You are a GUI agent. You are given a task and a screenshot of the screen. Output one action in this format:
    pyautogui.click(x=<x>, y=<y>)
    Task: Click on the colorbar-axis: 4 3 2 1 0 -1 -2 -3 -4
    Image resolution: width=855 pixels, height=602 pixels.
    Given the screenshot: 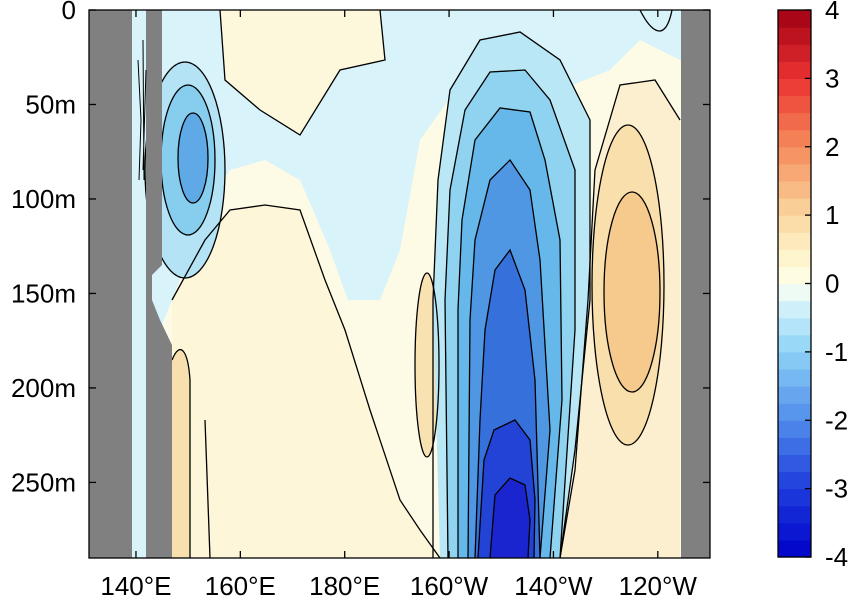 What is the action you would take?
    pyautogui.click(x=826, y=286)
    